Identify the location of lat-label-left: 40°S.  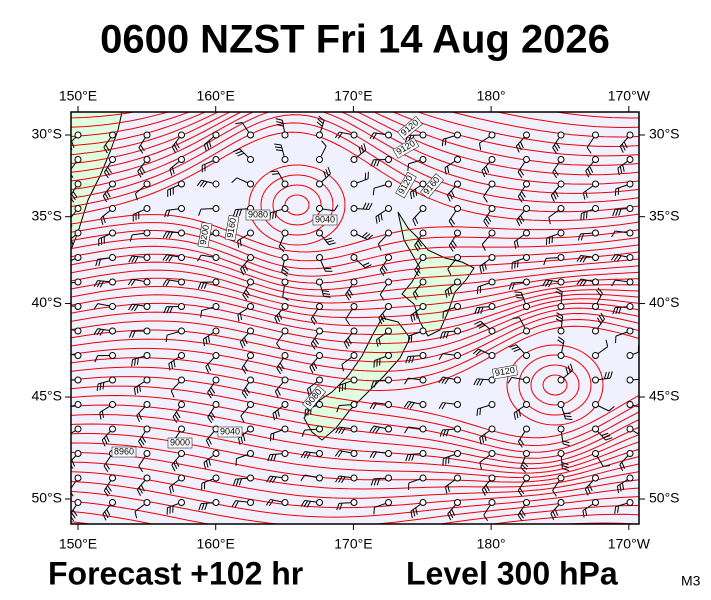
(46, 302).